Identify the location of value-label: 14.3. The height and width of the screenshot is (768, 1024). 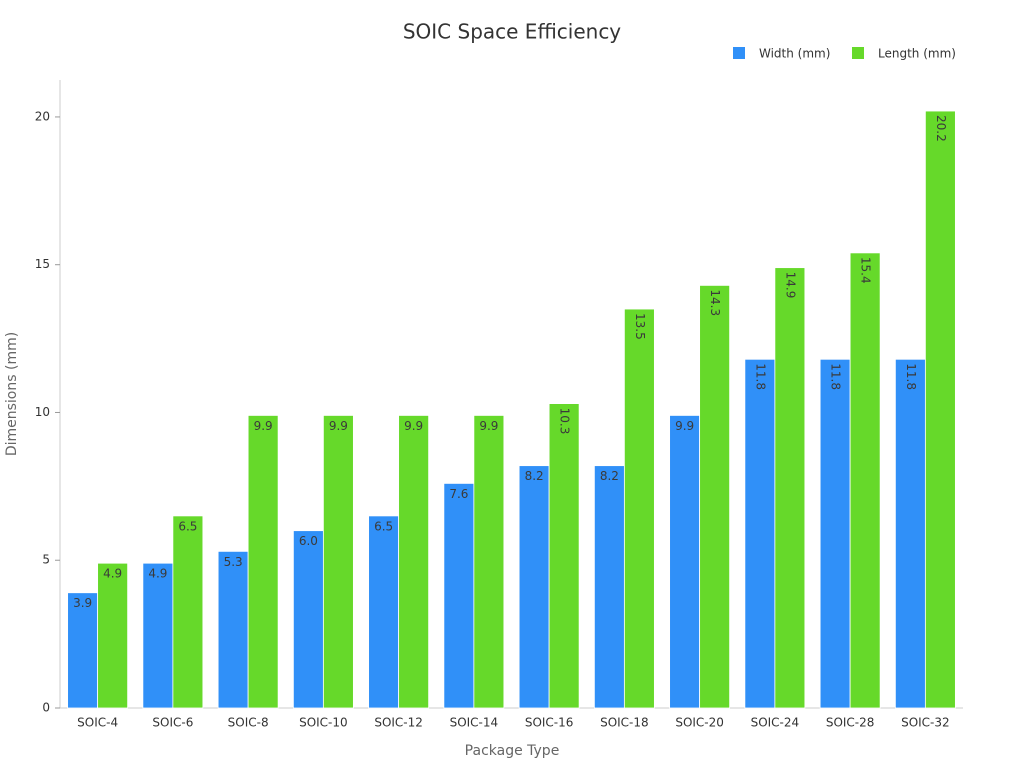
(715, 302).